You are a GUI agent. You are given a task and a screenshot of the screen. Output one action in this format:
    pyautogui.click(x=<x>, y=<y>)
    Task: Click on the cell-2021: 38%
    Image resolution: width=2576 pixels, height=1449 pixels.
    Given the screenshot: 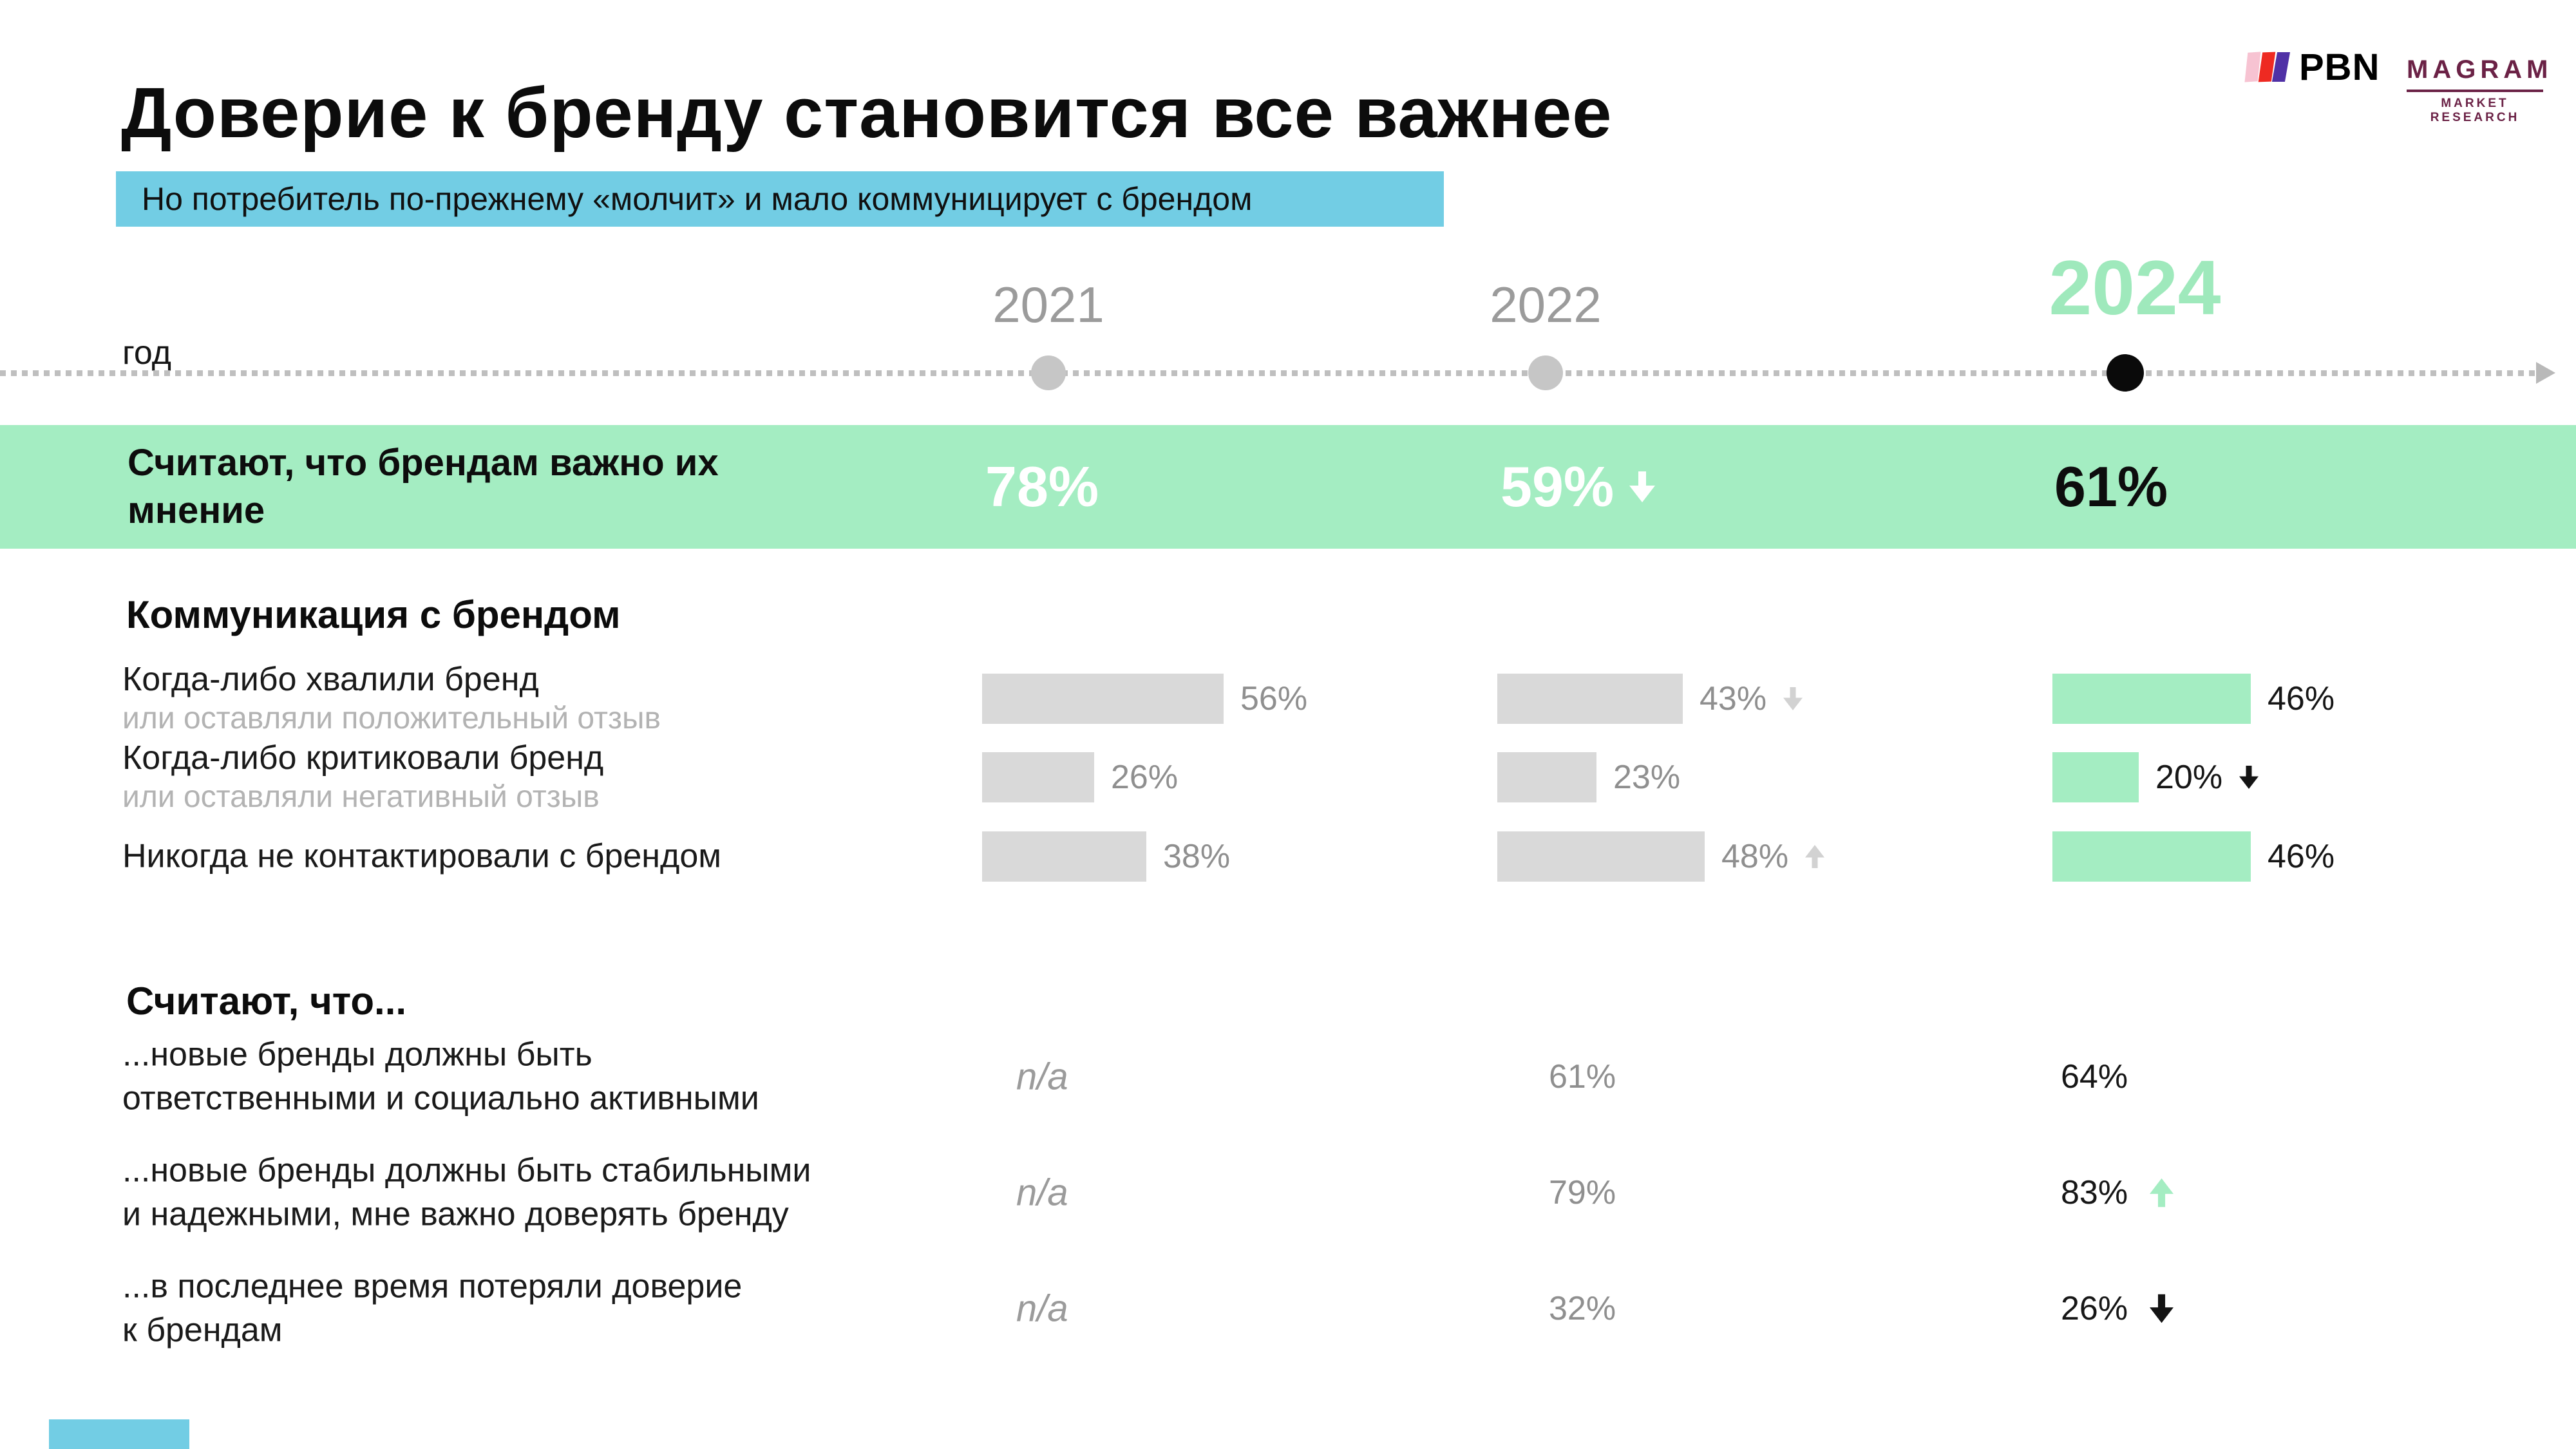 What is the action you would take?
    pyautogui.click(x=1106, y=856)
    